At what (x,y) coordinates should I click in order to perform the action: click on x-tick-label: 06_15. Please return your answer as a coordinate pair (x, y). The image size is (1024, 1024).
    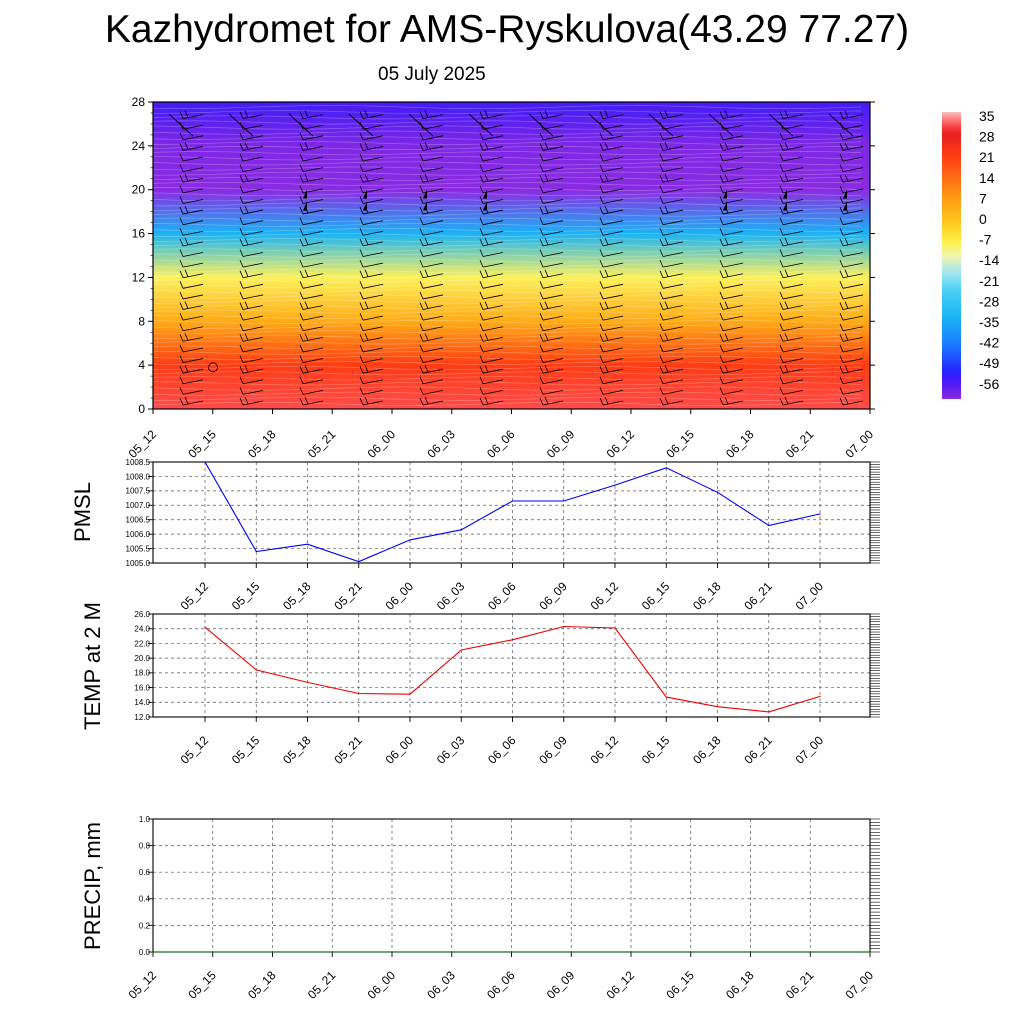
    Looking at the image, I should click on (680, 985).